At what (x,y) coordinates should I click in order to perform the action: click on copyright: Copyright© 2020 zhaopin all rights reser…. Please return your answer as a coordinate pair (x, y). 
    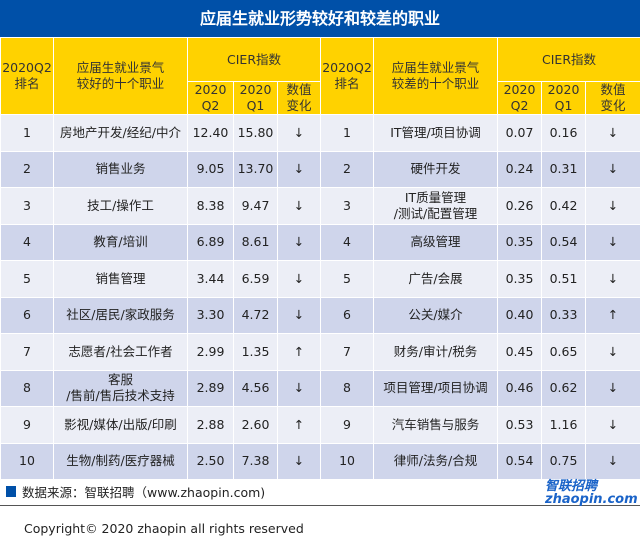
    Looking at the image, I should click on (164, 528).